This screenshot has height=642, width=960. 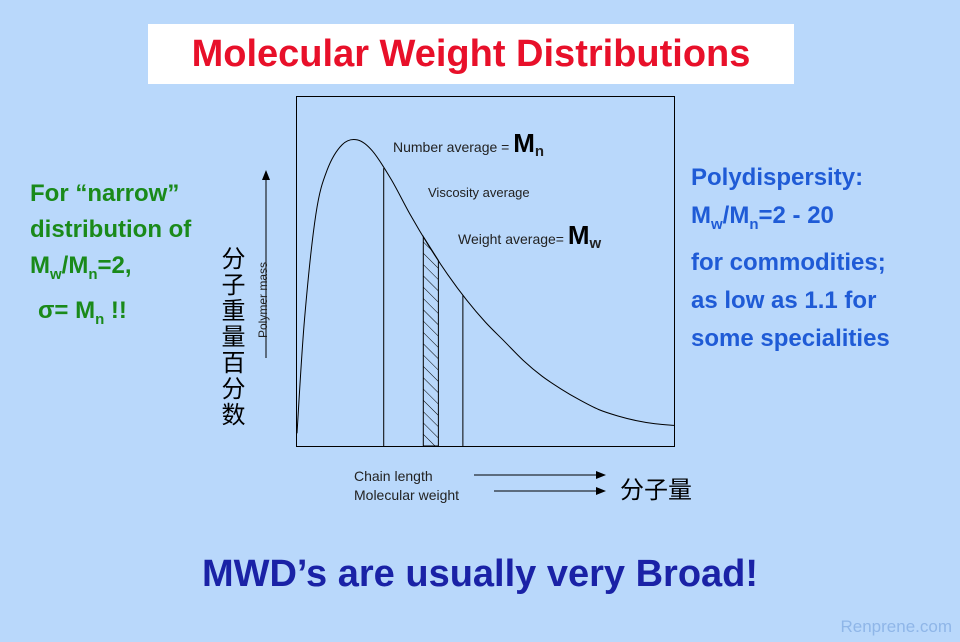 What do you see at coordinates (407, 495) in the screenshot?
I see `x-axis-label-mw: Molecular weight` at bounding box center [407, 495].